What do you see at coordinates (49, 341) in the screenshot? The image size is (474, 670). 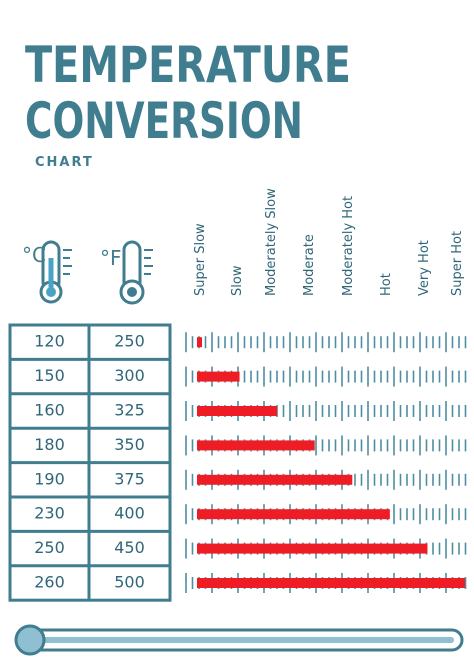 I see `table-cell: 120` at bounding box center [49, 341].